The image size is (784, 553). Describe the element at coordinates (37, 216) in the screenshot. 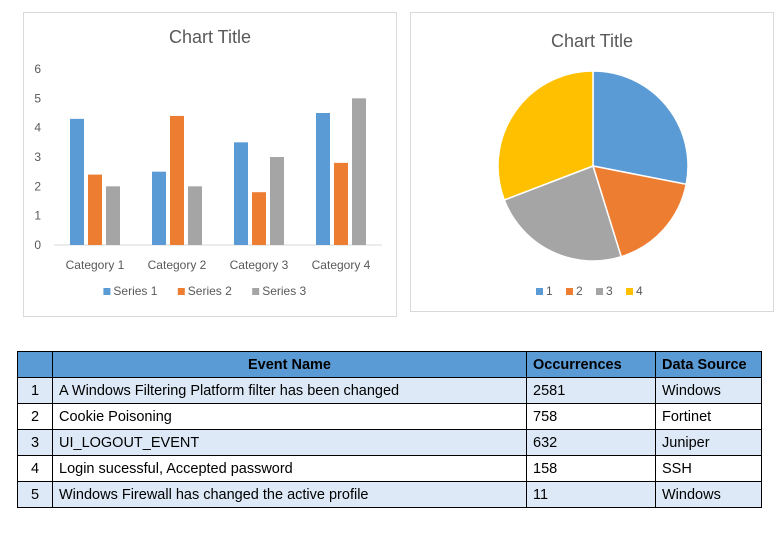

I see `y-tick-label: 1` at that location.